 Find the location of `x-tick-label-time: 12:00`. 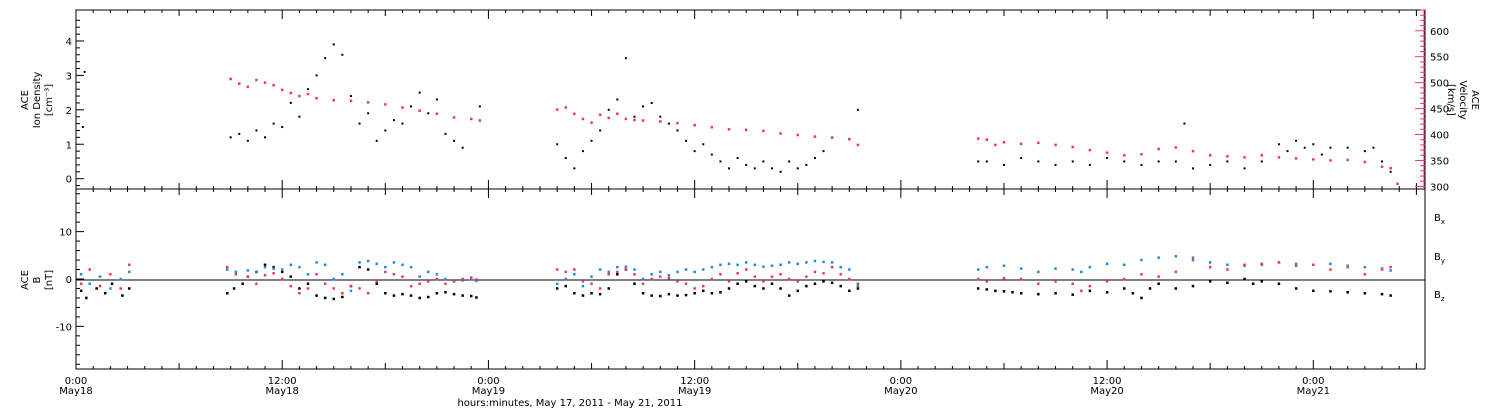

x-tick-label-time: 12:00 is located at coordinates (1107, 381).